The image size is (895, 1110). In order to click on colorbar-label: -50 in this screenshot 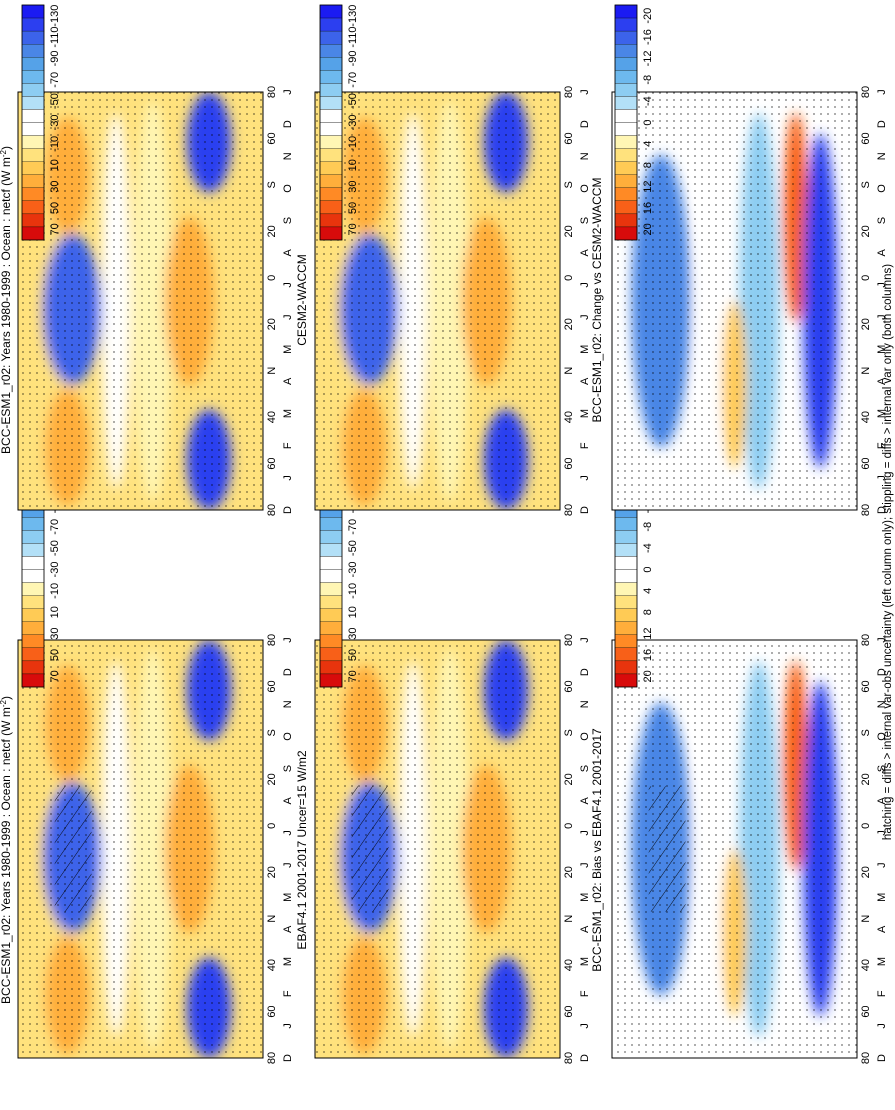, I will do `click(55, 548)`.